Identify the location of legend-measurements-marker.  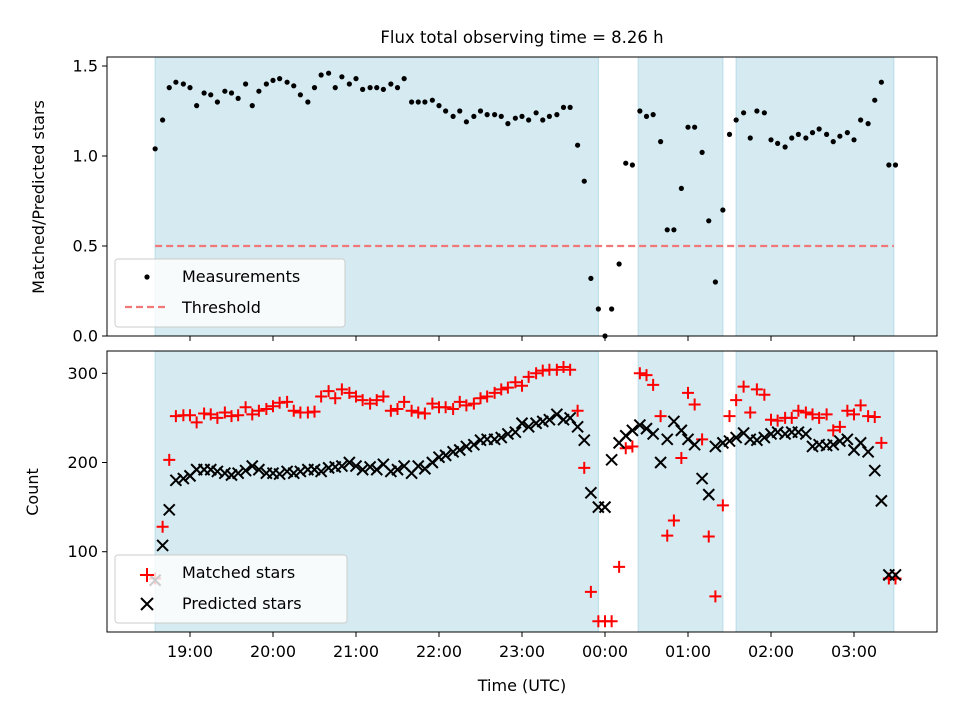
(147, 277).